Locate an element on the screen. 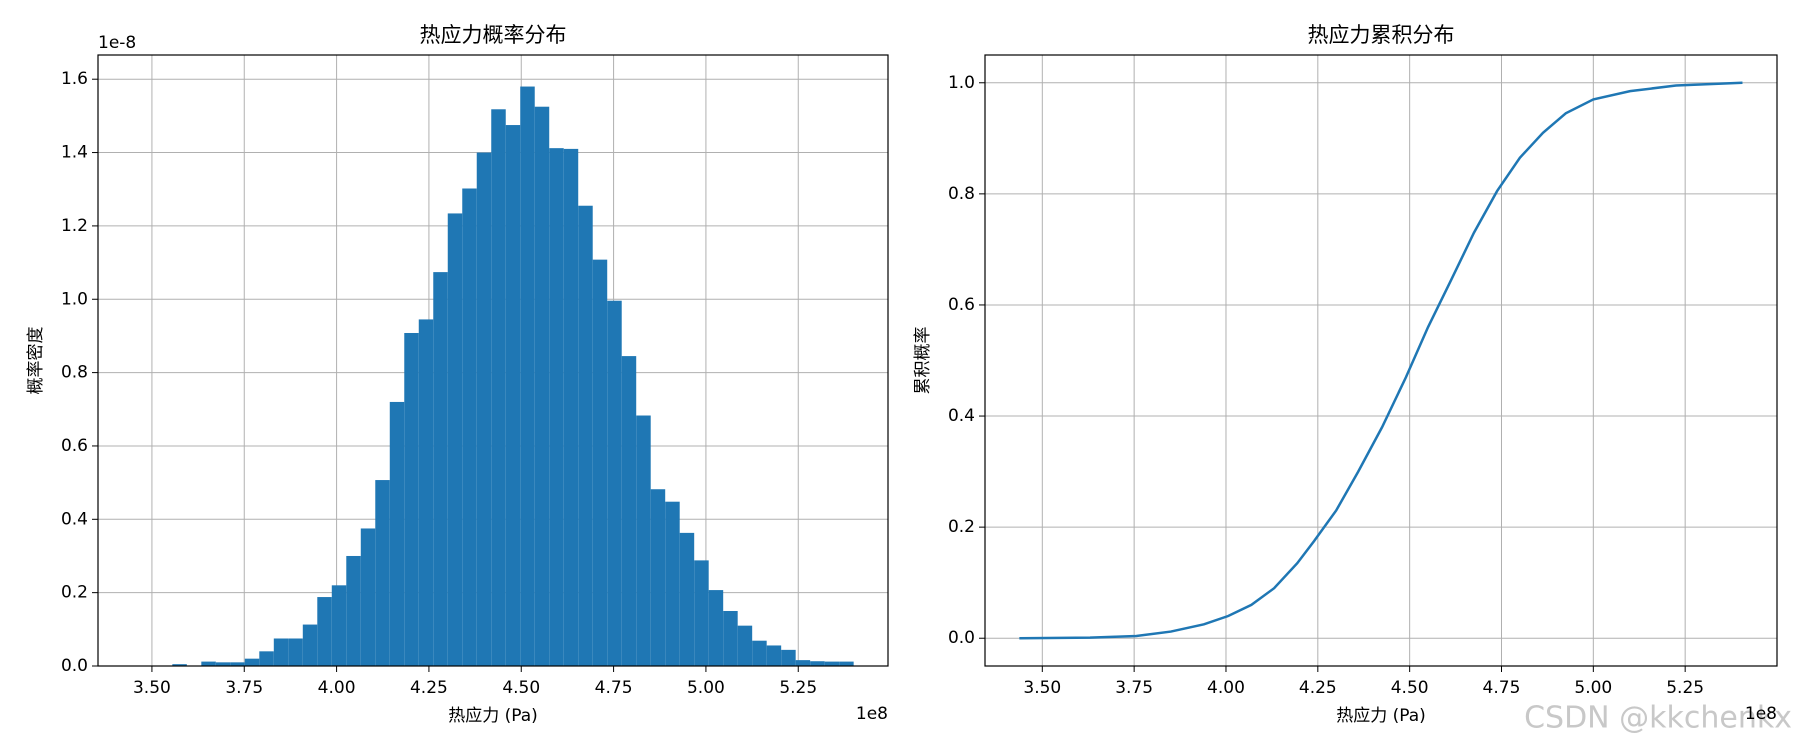 The height and width of the screenshot is (750, 1800). watermark: CSDN @kkchenkx is located at coordinates (1658, 718).